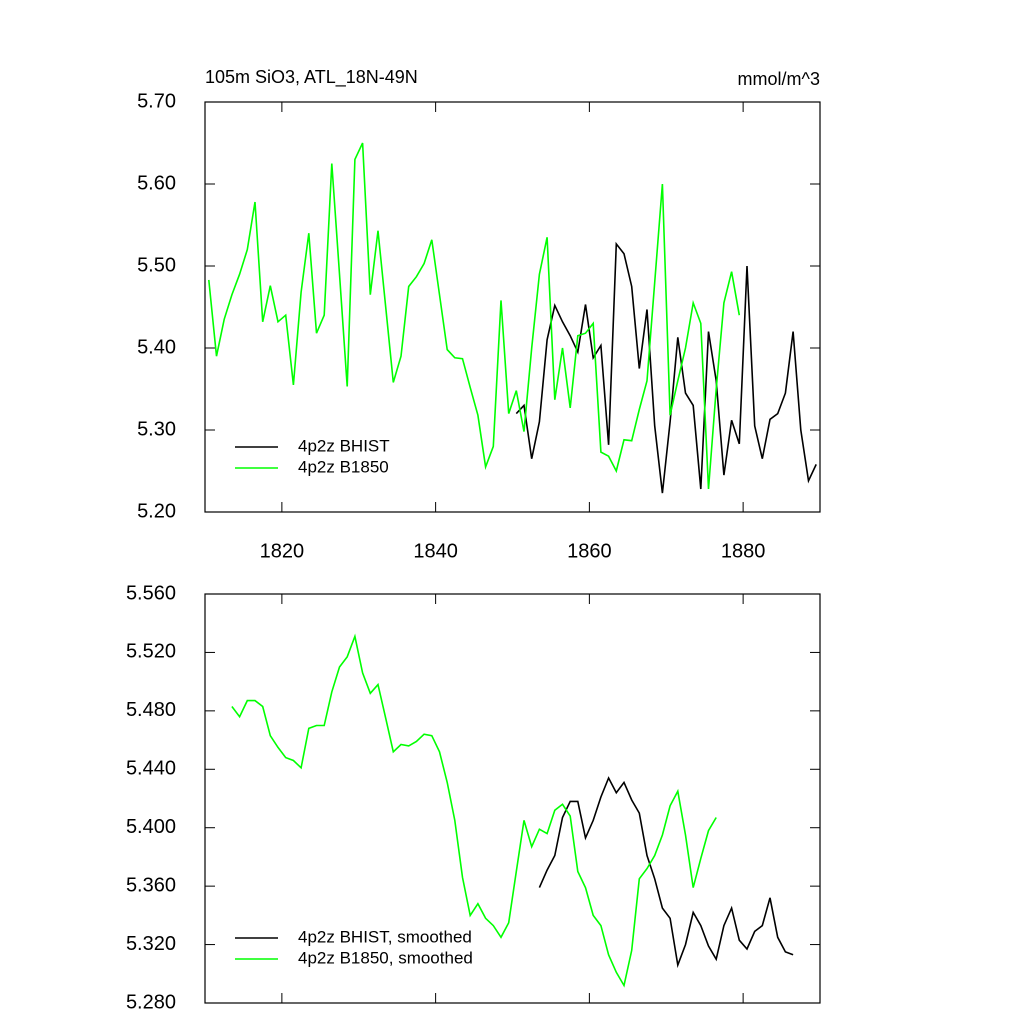 This screenshot has height=1029, width=1024. I want to click on x-tick-label: 1820, so click(282, 551).